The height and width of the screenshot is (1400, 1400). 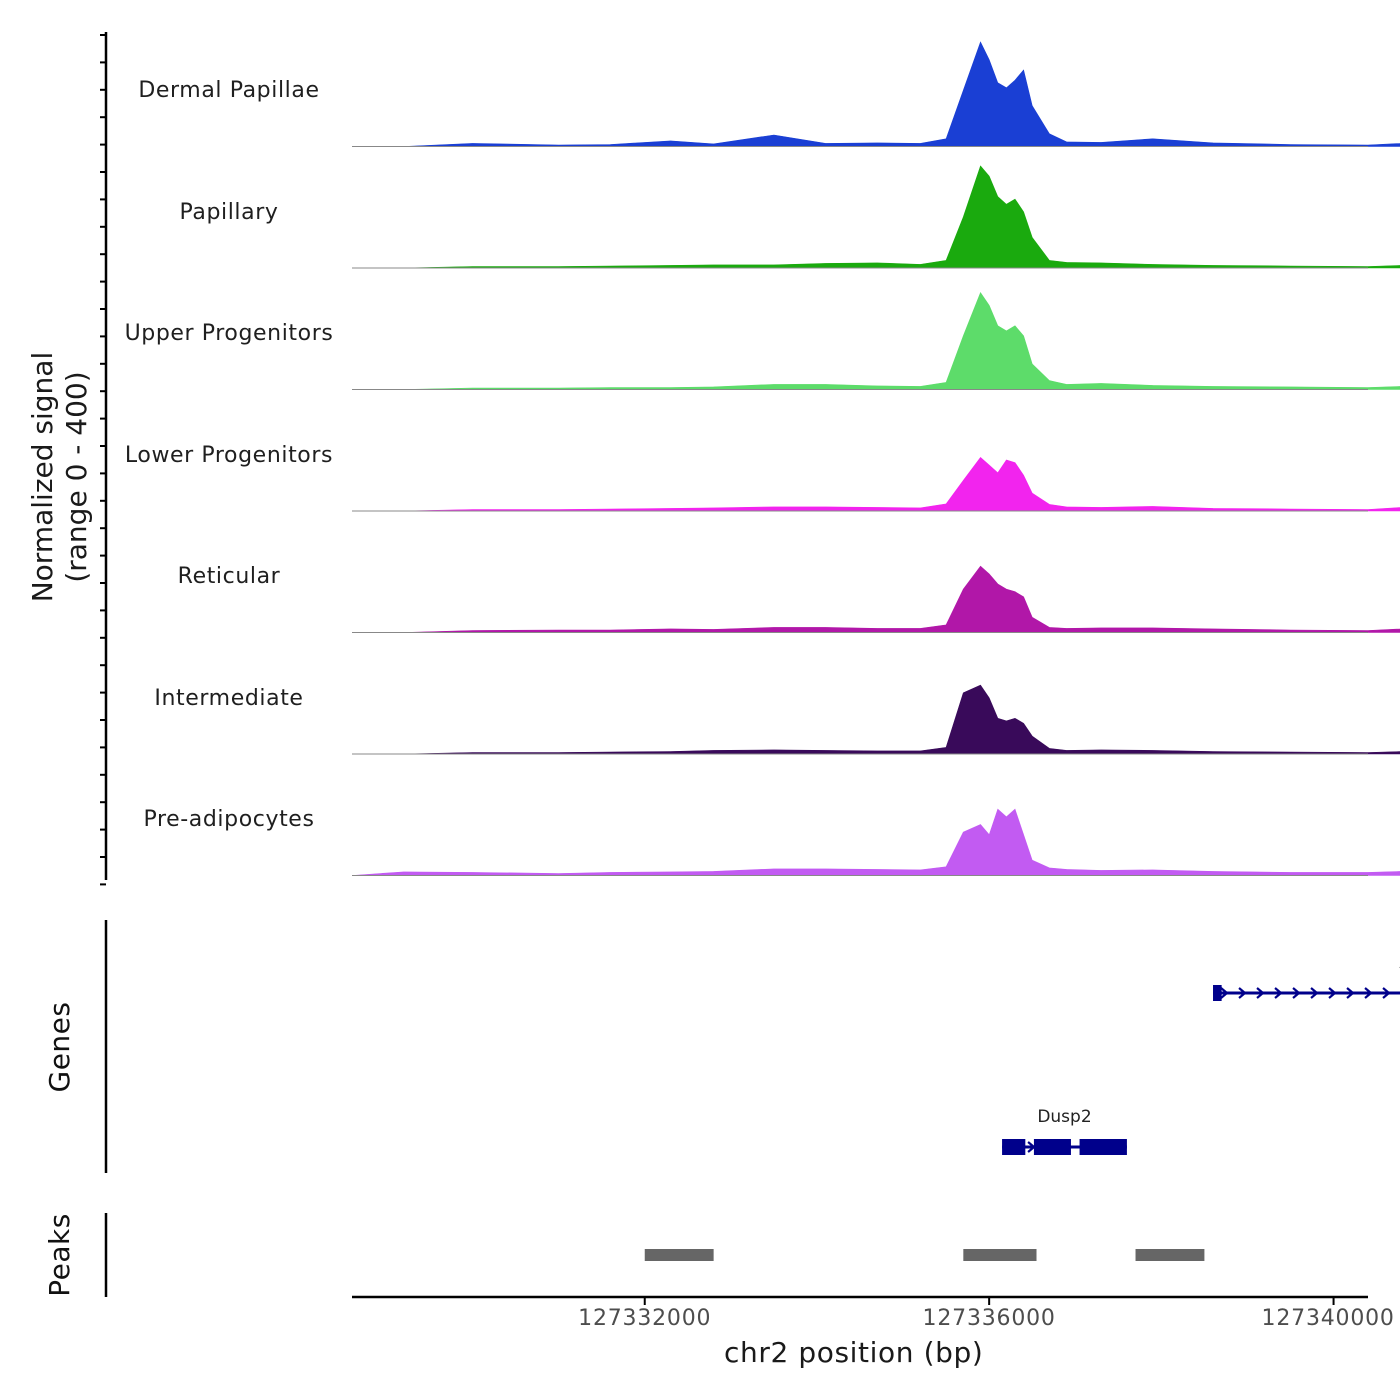 What do you see at coordinates (229, 90) in the screenshot?
I see `track-label: Dermal Papillae` at bounding box center [229, 90].